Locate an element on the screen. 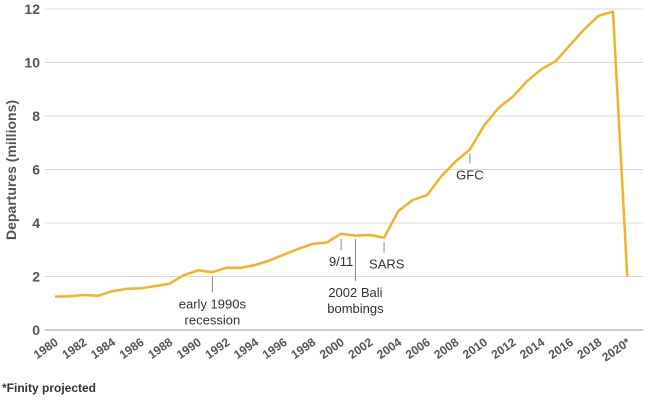 The image size is (650, 401). y-tick-label: 10 is located at coordinates (32, 63).